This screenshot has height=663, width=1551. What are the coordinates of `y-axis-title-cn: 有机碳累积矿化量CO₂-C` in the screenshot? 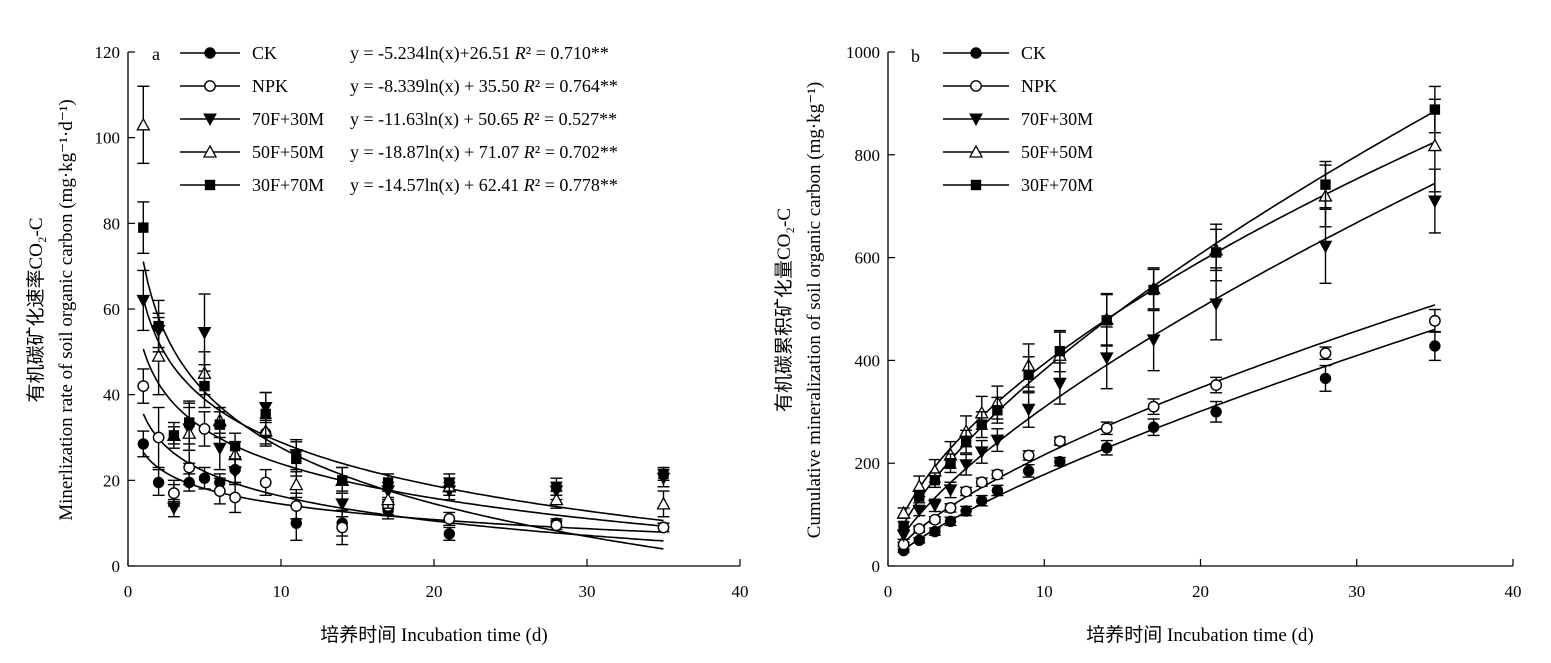 It's located at (784, 310).